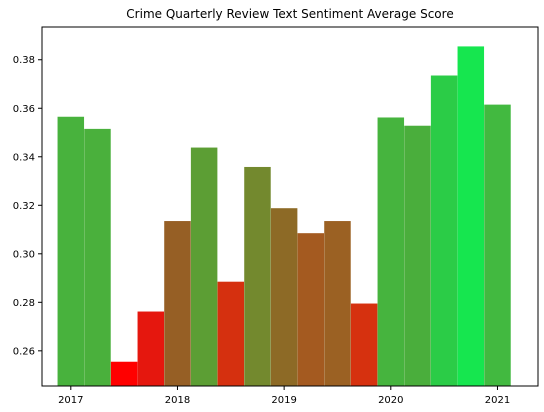 The height and width of the screenshot is (412, 544). I want to click on y-tick-label: 0.32, so click(24, 206).